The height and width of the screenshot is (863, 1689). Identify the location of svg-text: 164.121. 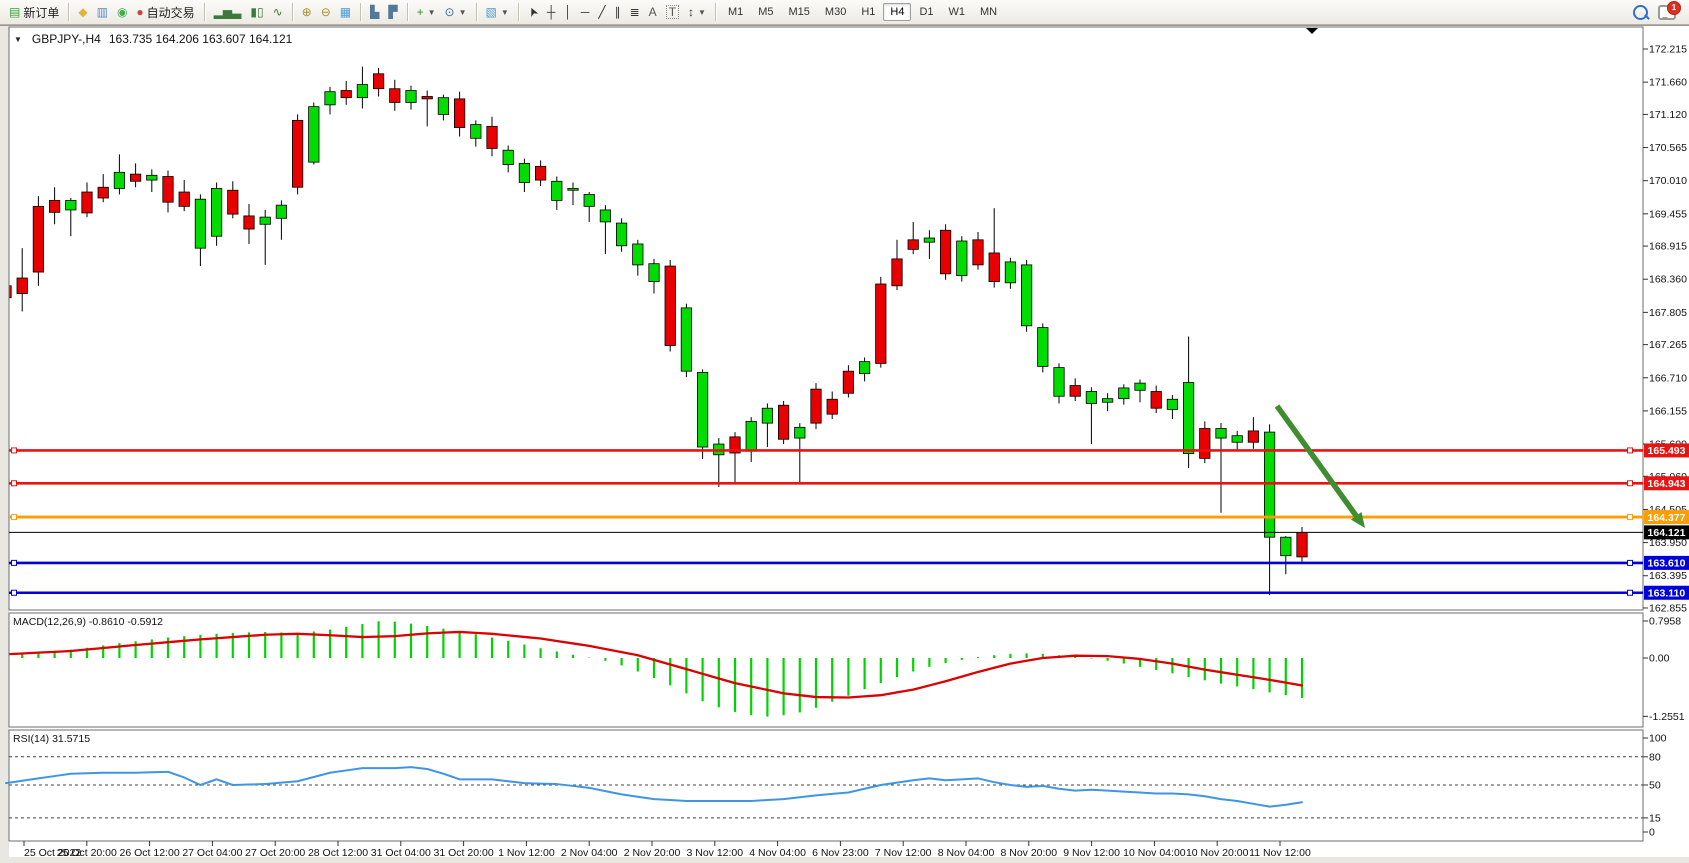
(1667, 533).